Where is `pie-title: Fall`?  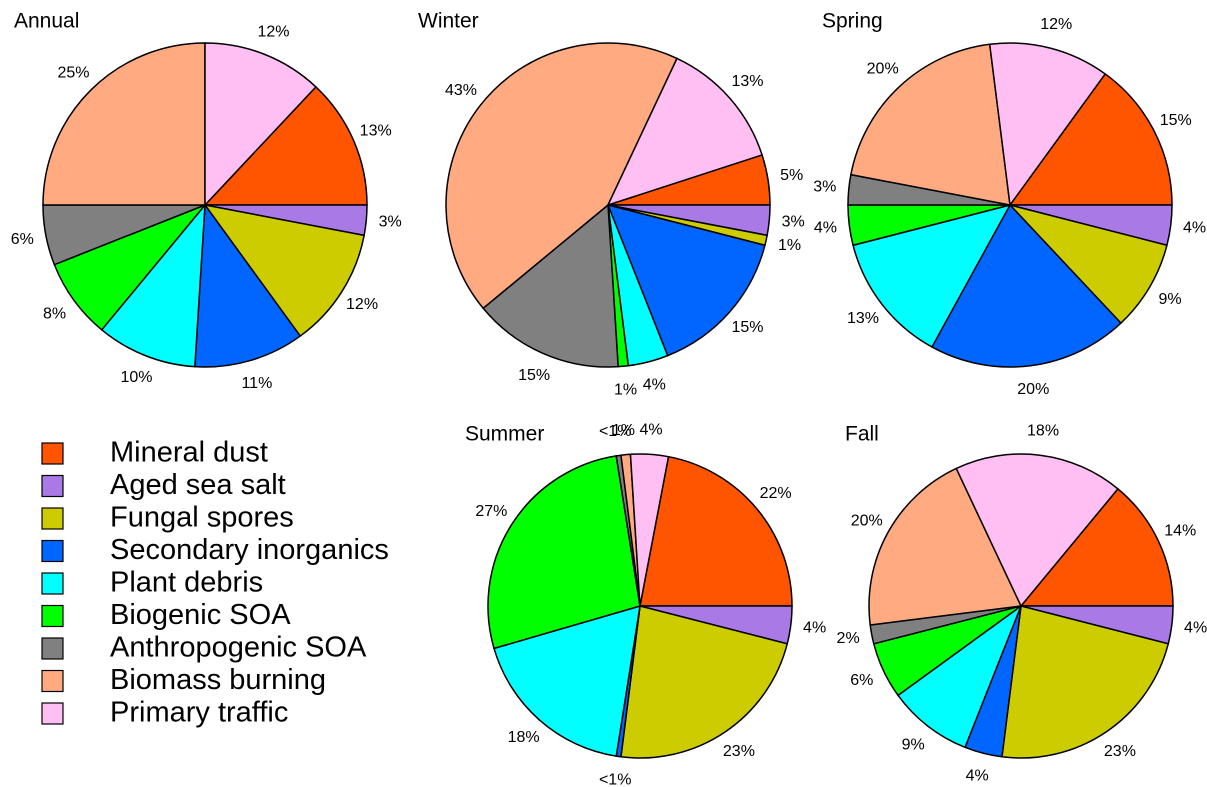
pie-title: Fall is located at coordinates (862, 434).